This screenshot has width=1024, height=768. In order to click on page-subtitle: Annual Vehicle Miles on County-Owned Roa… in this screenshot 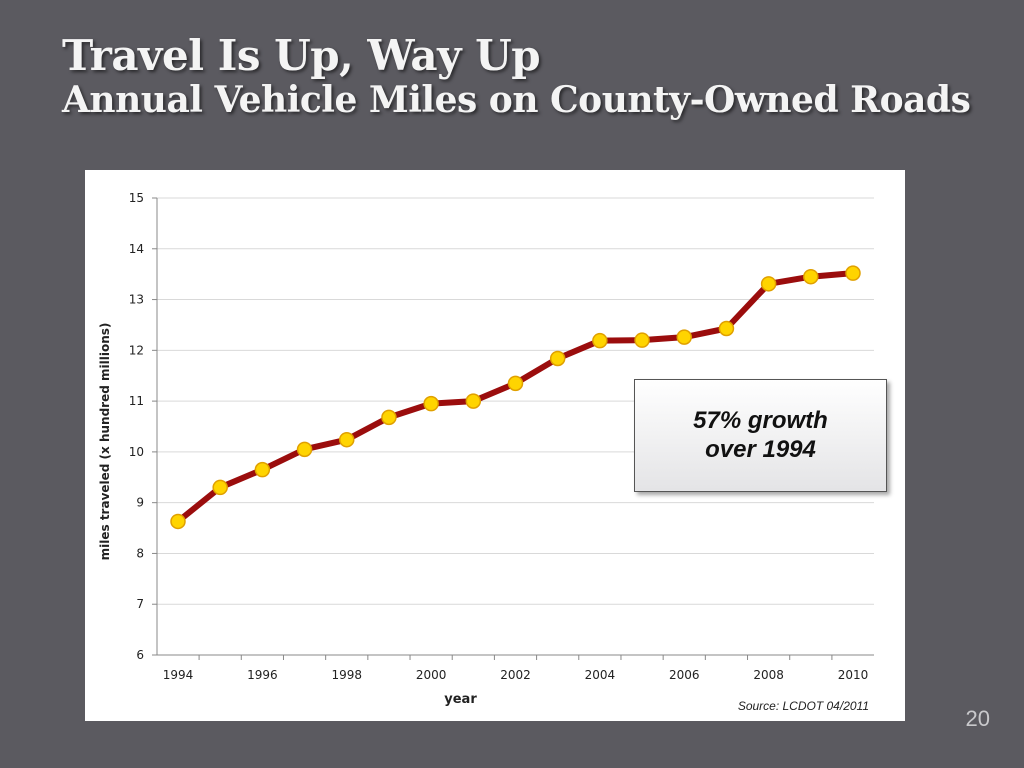, I will do `click(516, 100)`.